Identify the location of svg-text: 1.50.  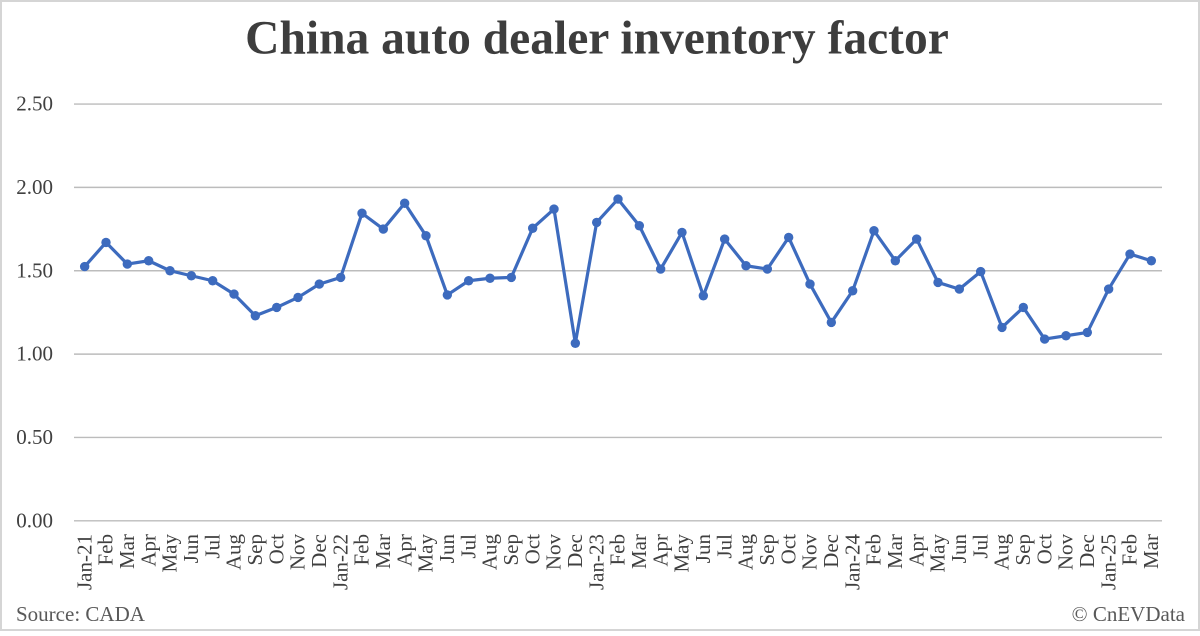
(34, 270).